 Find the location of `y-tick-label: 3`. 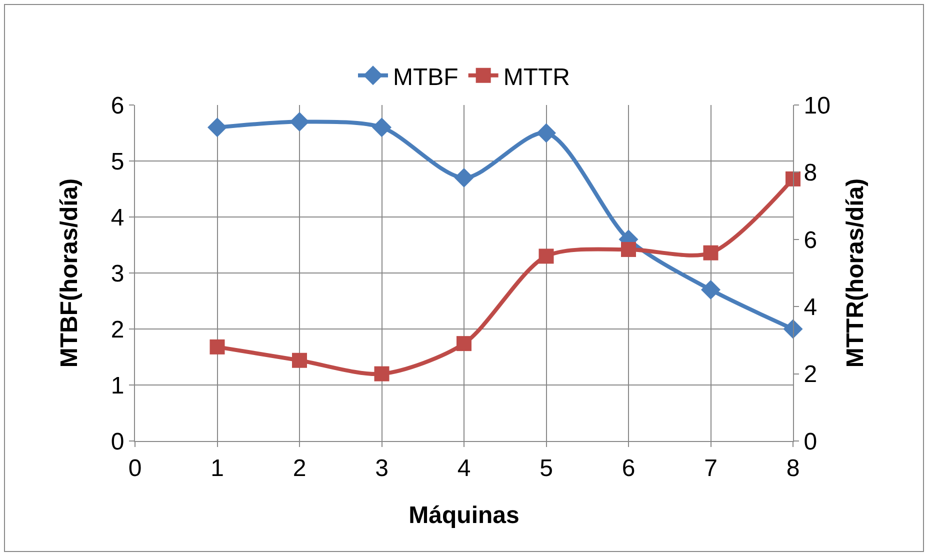

y-tick-label: 3 is located at coordinates (117, 274).